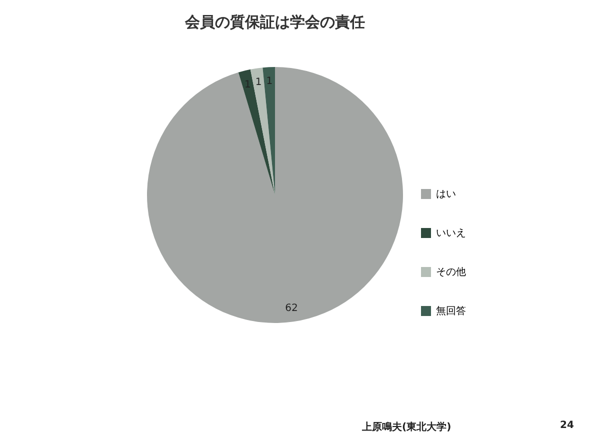 The height and width of the screenshot is (444, 596). I want to click on text: 上原鳴夫(東北大学), so click(407, 427).